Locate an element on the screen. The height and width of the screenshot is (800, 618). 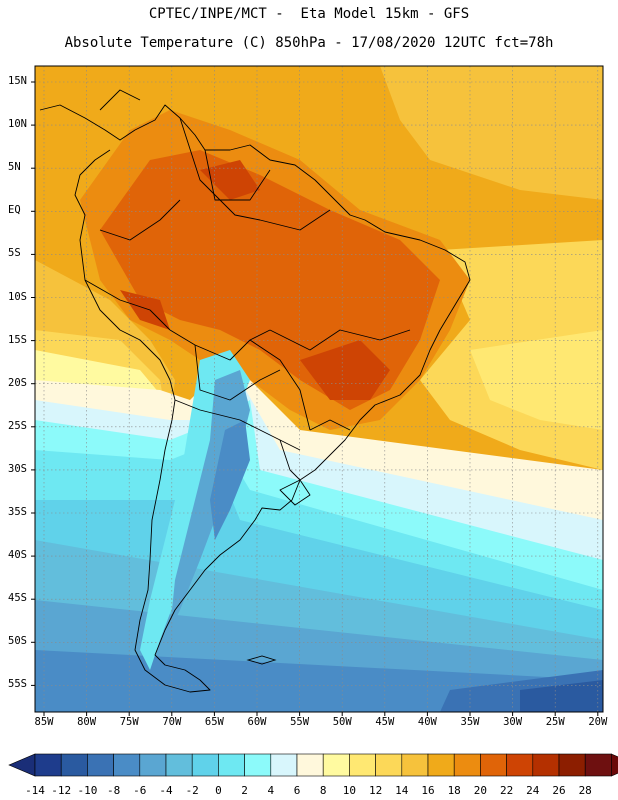
lon-label: 80W is located at coordinates (87, 722).